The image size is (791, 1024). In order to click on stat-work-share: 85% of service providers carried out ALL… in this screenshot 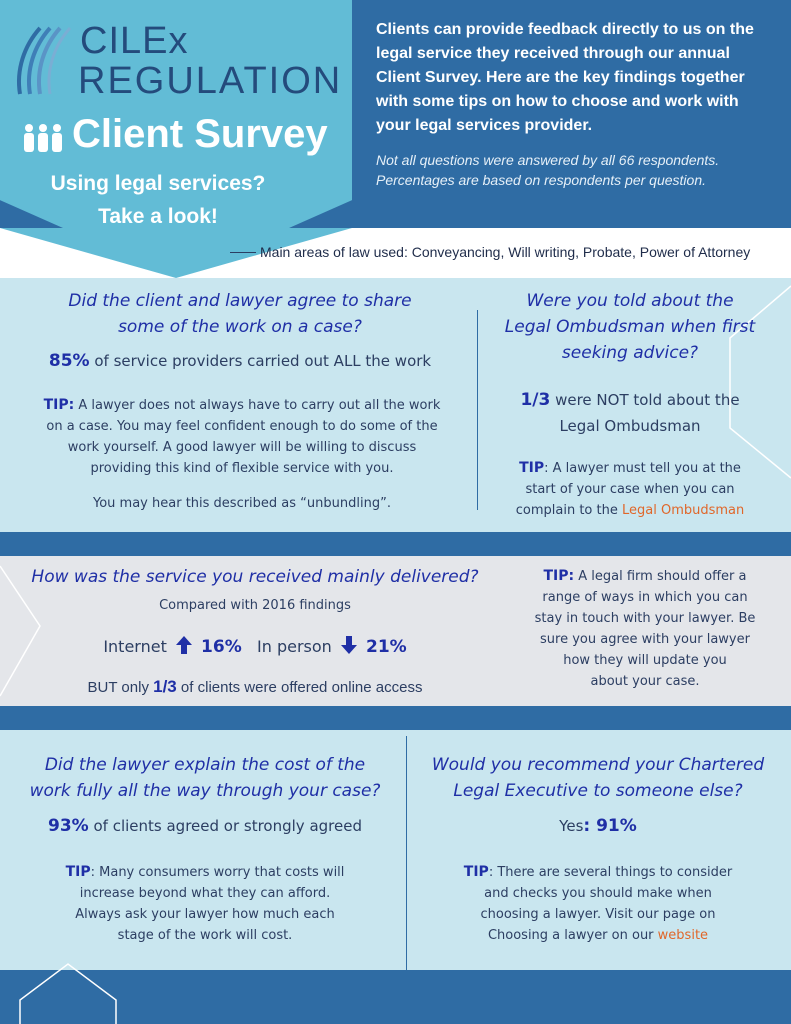, I will do `click(240, 361)`.